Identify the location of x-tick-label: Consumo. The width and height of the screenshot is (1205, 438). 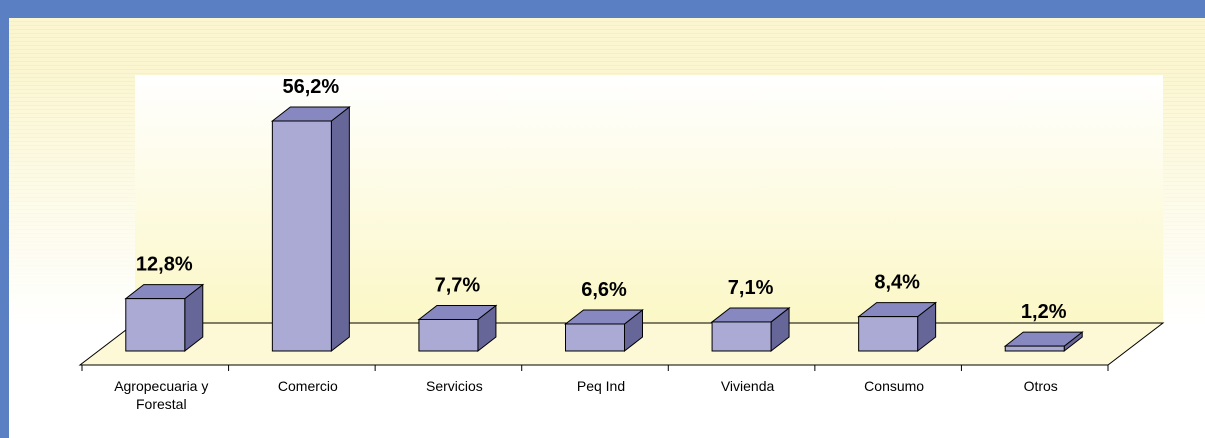
(894, 386).